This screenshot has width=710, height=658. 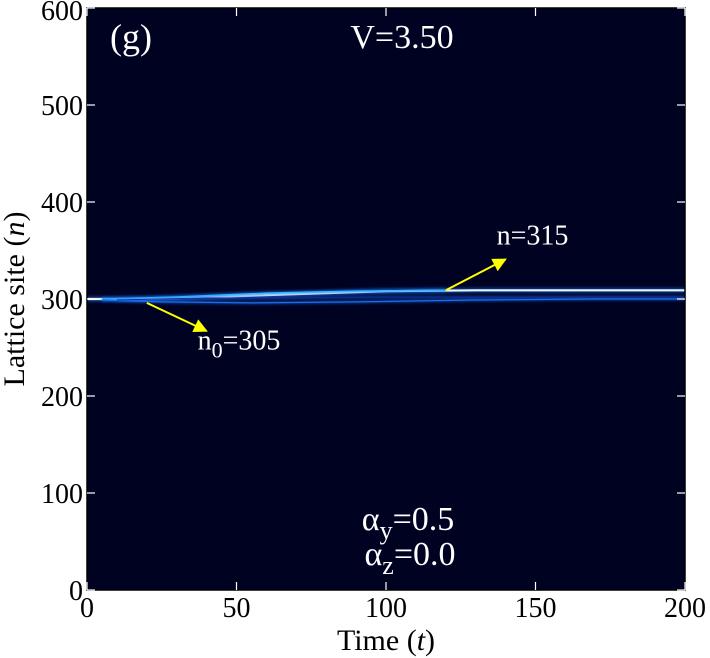 What do you see at coordinates (401, 37) in the screenshot?
I see `chart-title: V=3.50` at bounding box center [401, 37].